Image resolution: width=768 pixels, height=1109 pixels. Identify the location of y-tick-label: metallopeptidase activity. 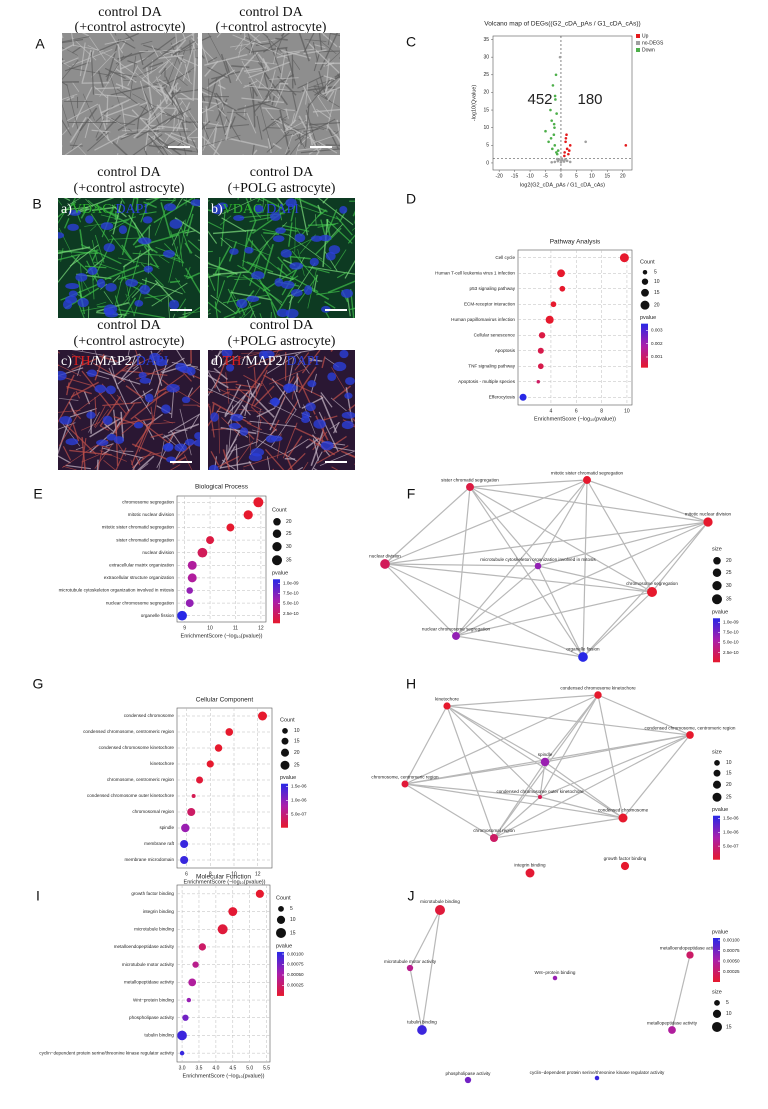
(149, 982).